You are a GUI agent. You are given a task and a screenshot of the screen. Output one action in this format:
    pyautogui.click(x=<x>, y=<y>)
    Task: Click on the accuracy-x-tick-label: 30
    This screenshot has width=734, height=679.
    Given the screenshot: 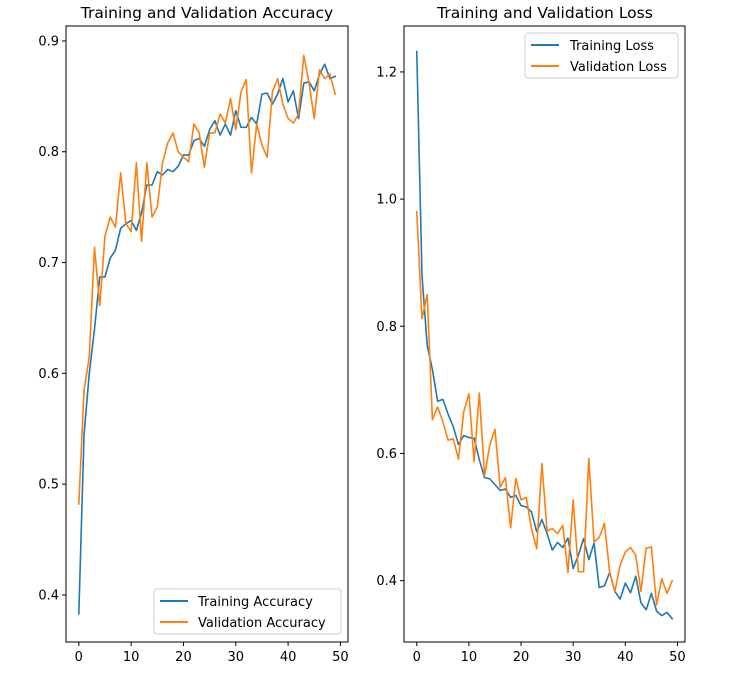 What is the action you would take?
    pyautogui.click(x=236, y=657)
    